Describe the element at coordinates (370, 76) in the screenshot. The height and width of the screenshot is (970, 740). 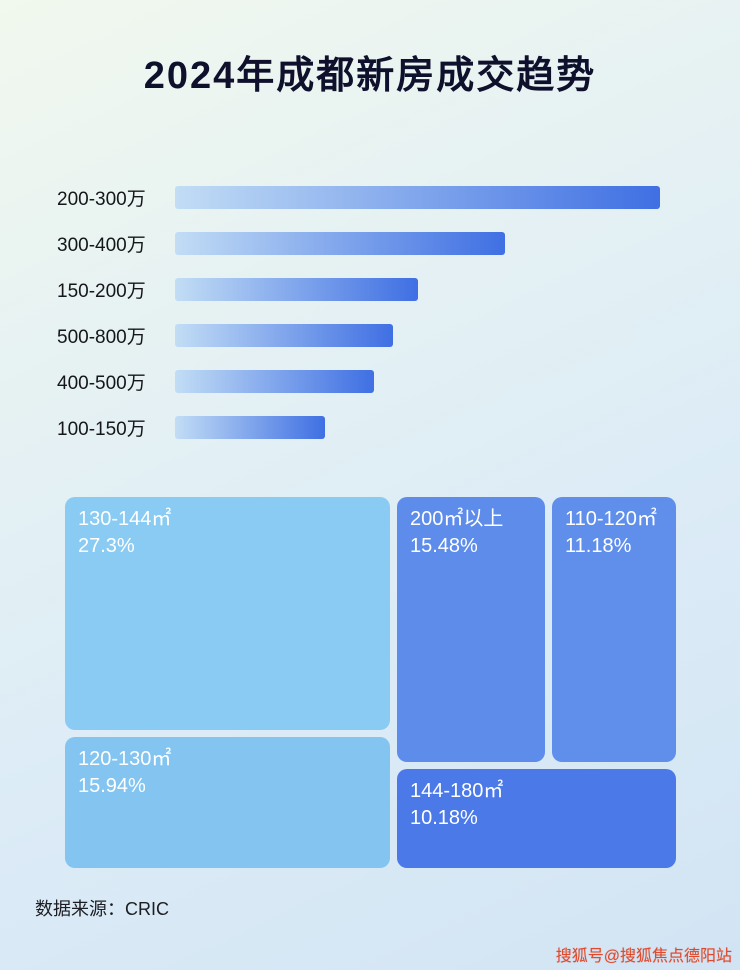
I see `page-title: 2024年成都新房成交趋势` at that location.